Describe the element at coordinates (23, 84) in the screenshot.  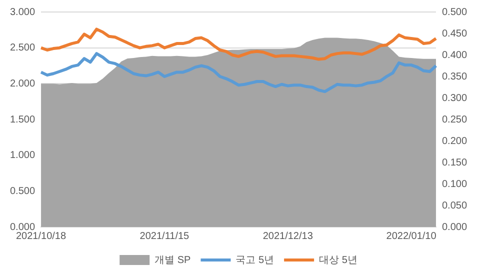
I see `y-tick-label: 2.000` at that location.